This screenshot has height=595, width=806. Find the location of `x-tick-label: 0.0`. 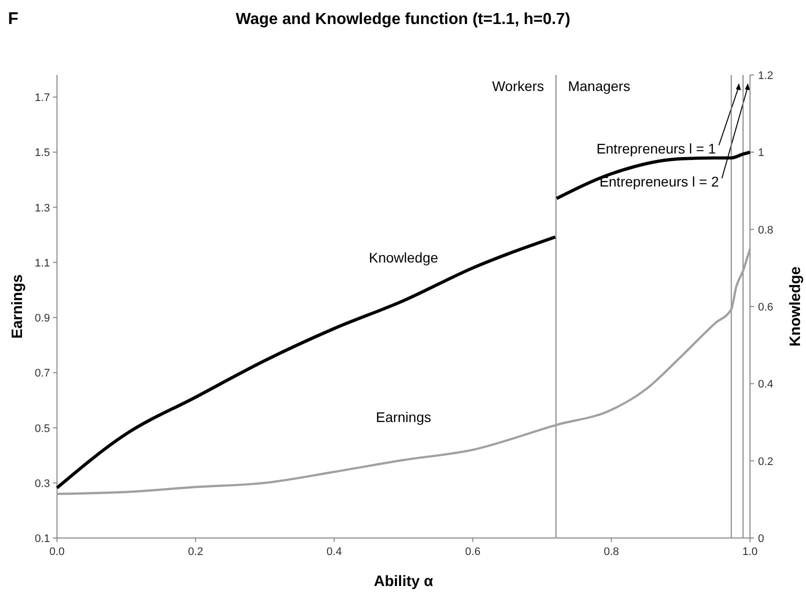

x-tick-label: 0.0 is located at coordinates (57, 552).